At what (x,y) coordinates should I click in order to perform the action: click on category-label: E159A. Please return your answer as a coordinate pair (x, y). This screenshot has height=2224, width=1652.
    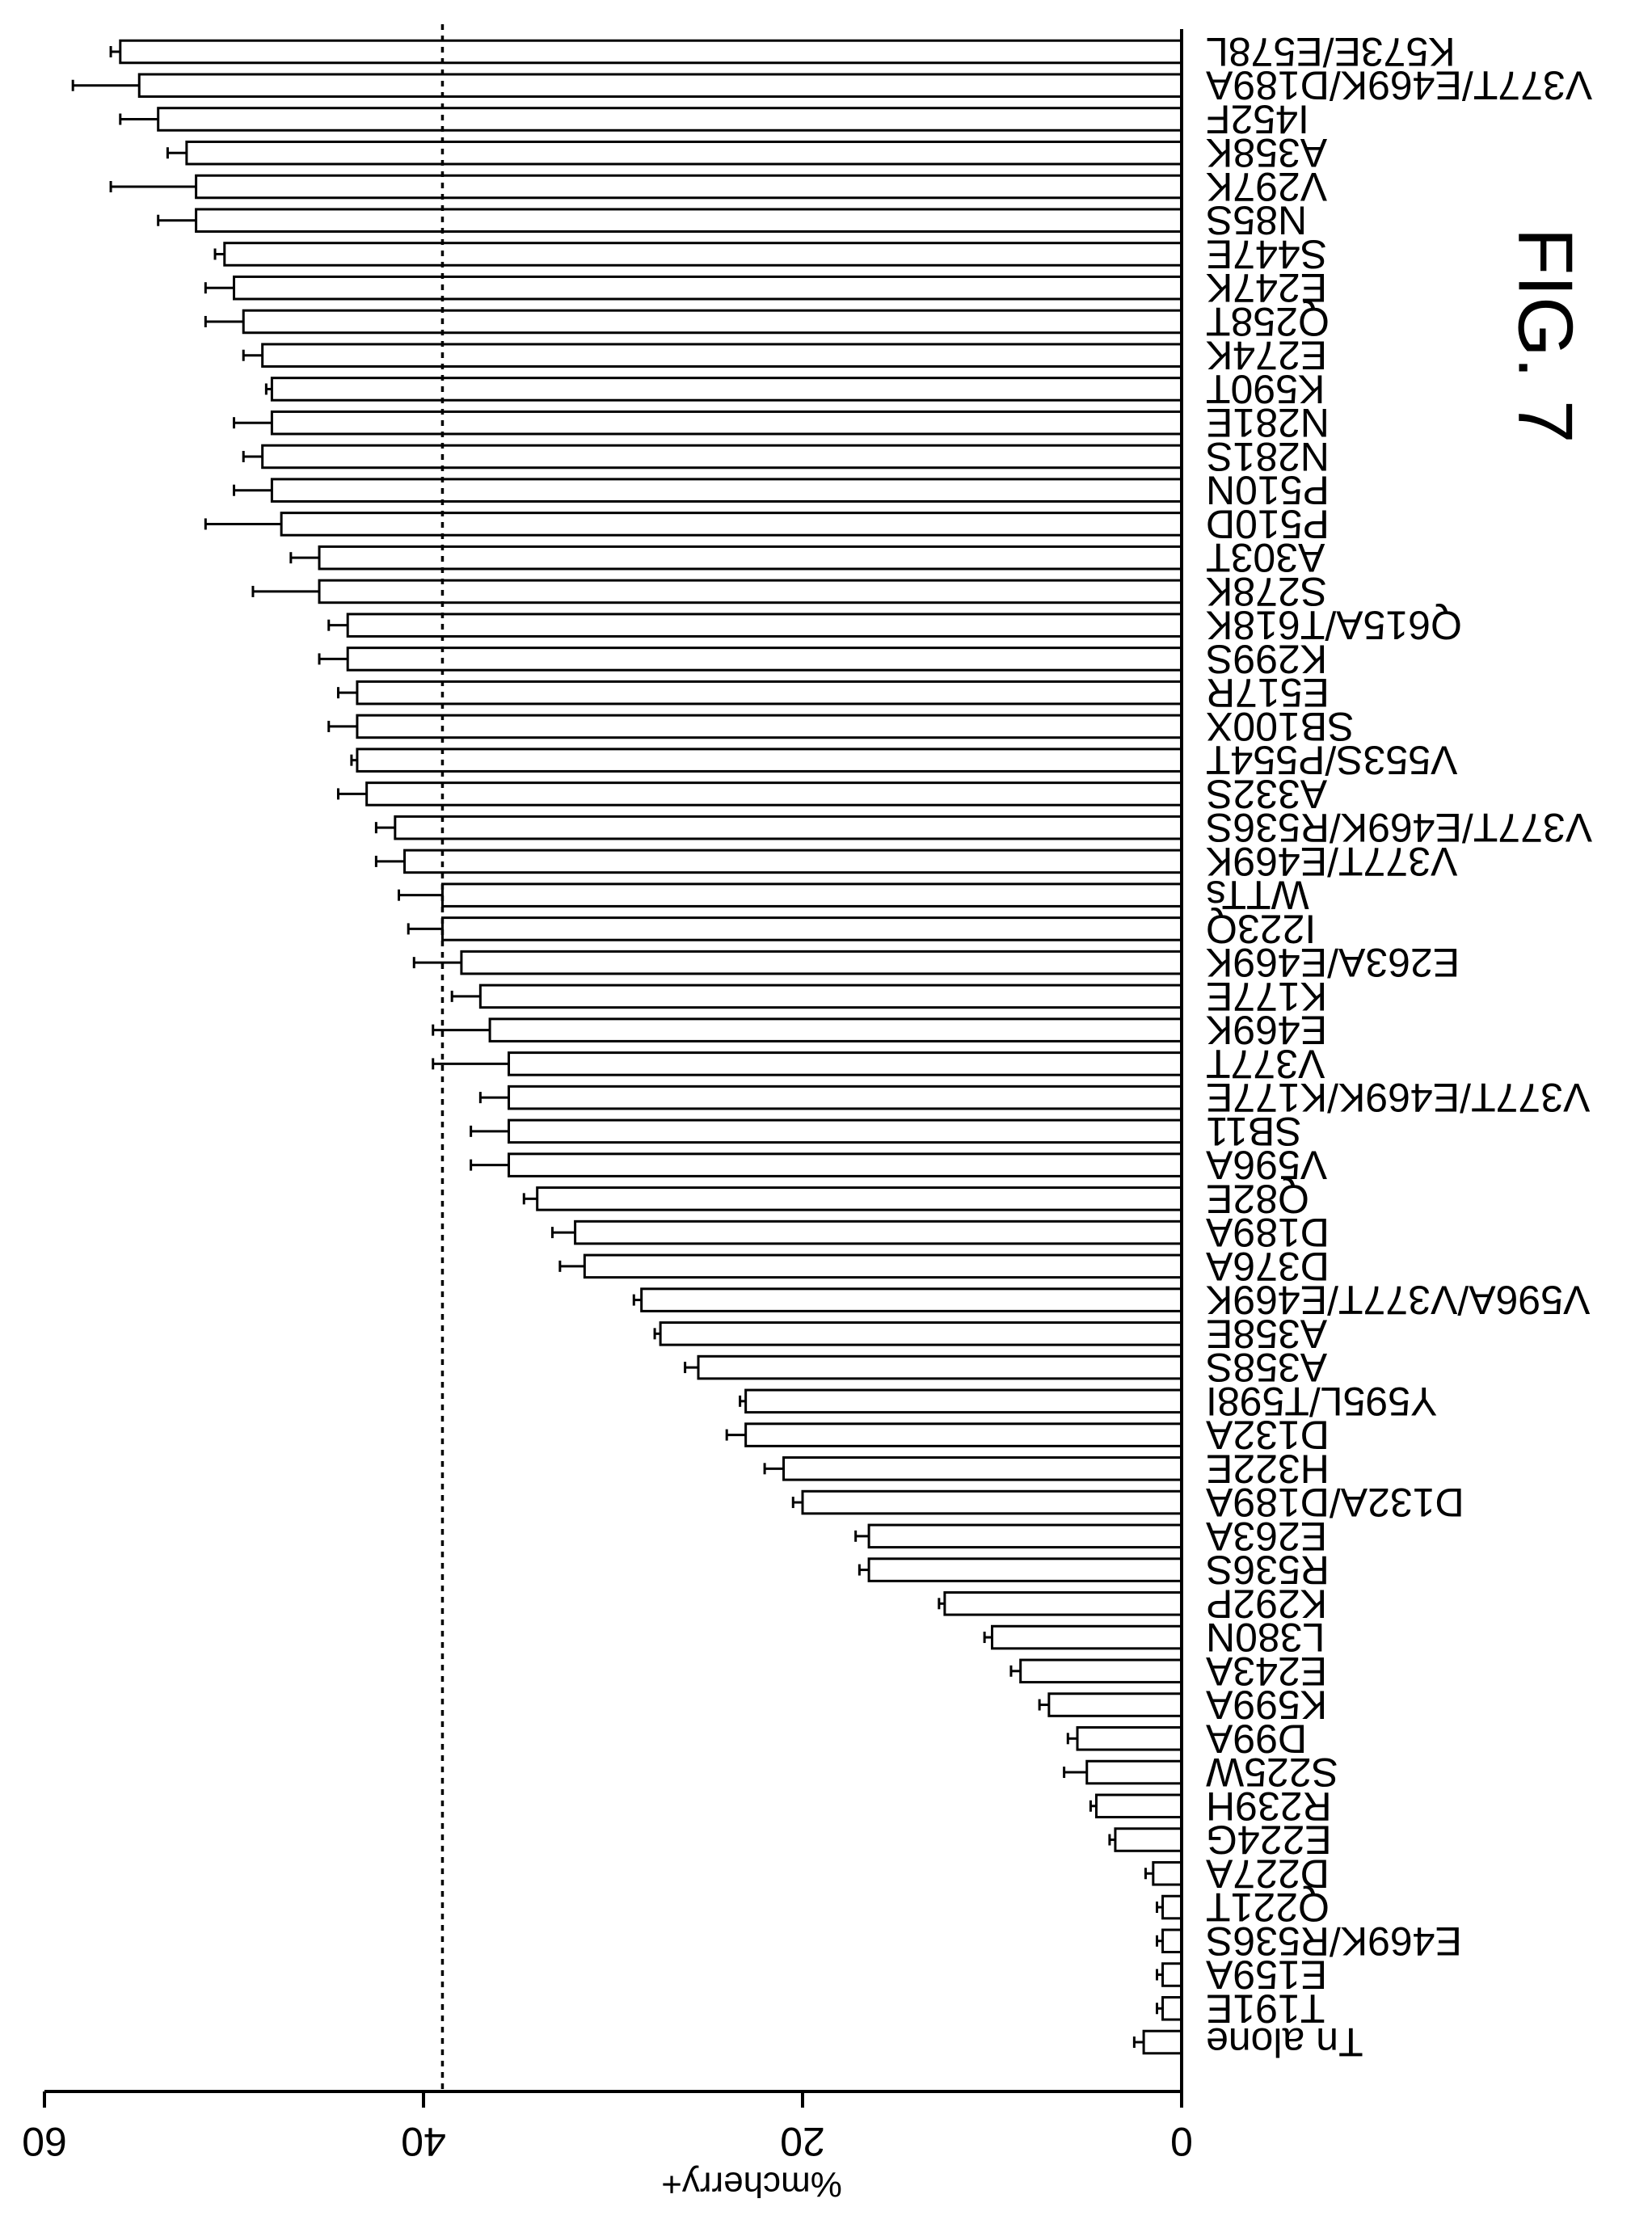
    Looking at the image, I should click on (1266, 1975).